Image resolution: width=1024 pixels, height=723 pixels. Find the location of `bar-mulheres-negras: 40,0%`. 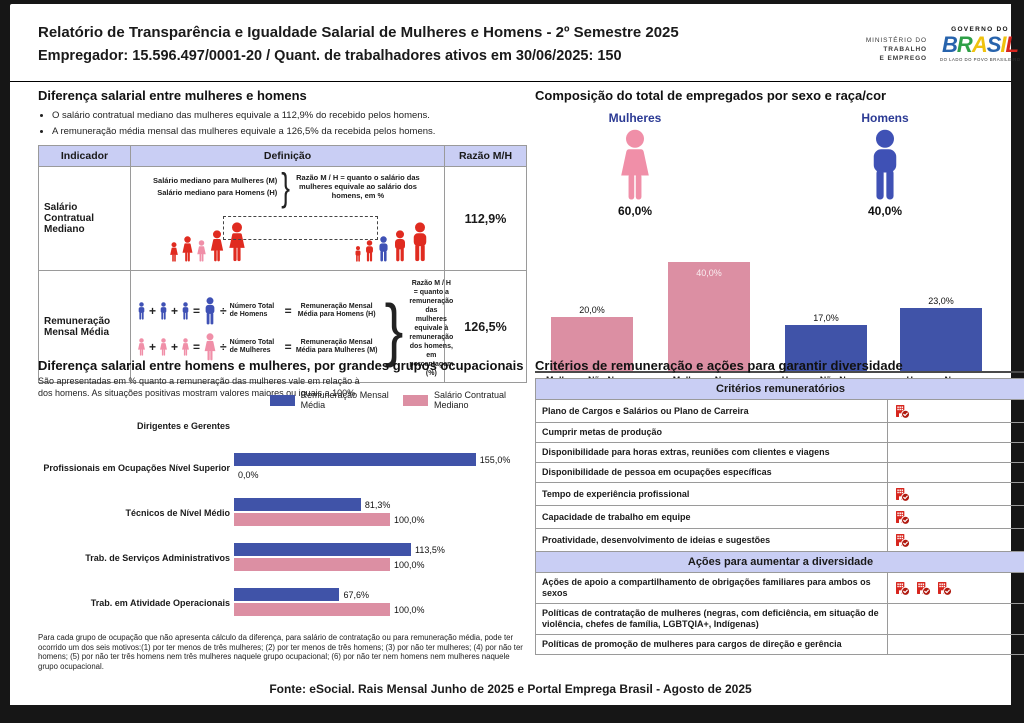

bar-mulheres-negras: 40,0% is located at coordinates (709, 316).